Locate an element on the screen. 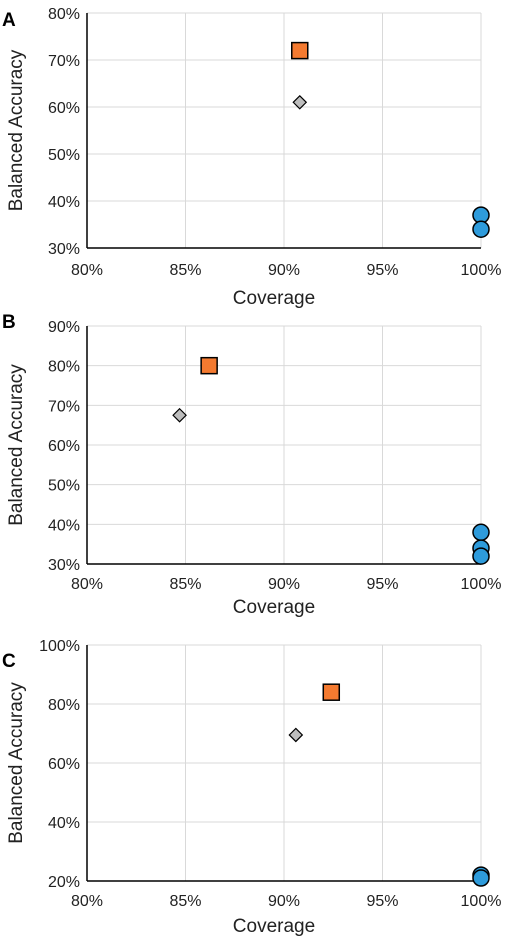 The width and height of the screenshot is (505, 944). panel-label: C is located at coordinates (9, 661).